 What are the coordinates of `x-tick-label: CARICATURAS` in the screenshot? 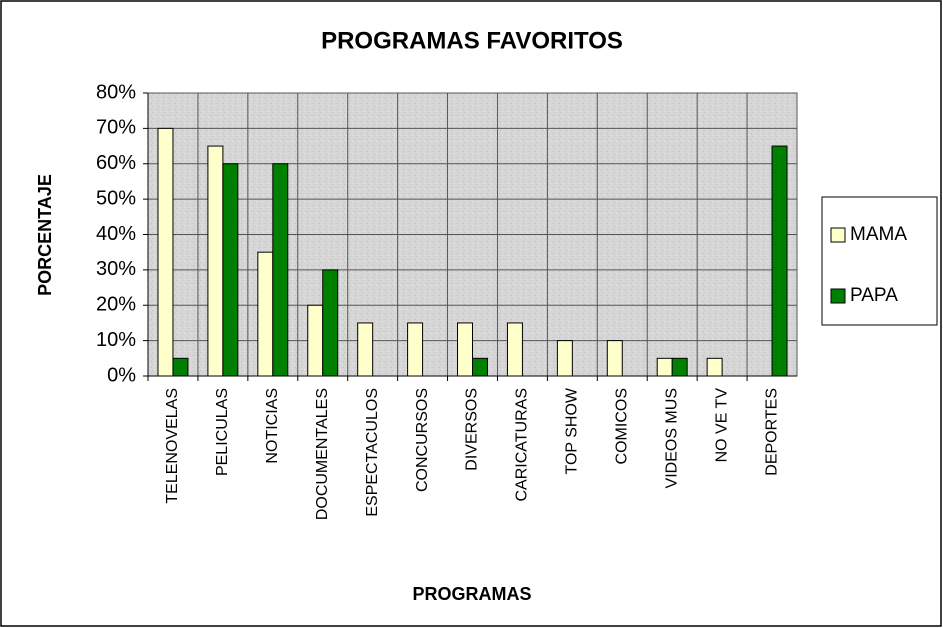 It's located at (522, 445).